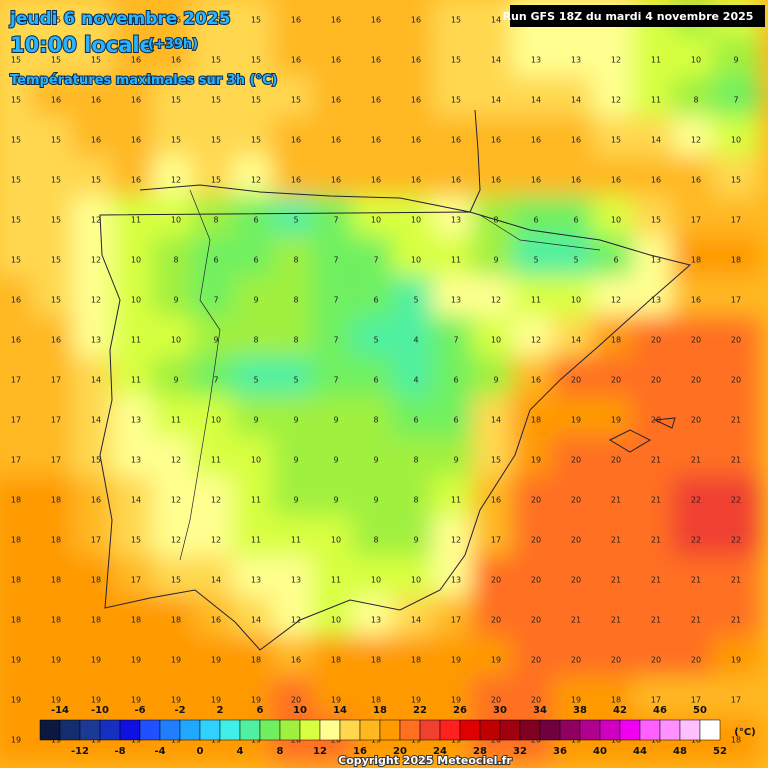  I want to click on colorbar-label: 26, so click(460, 710).